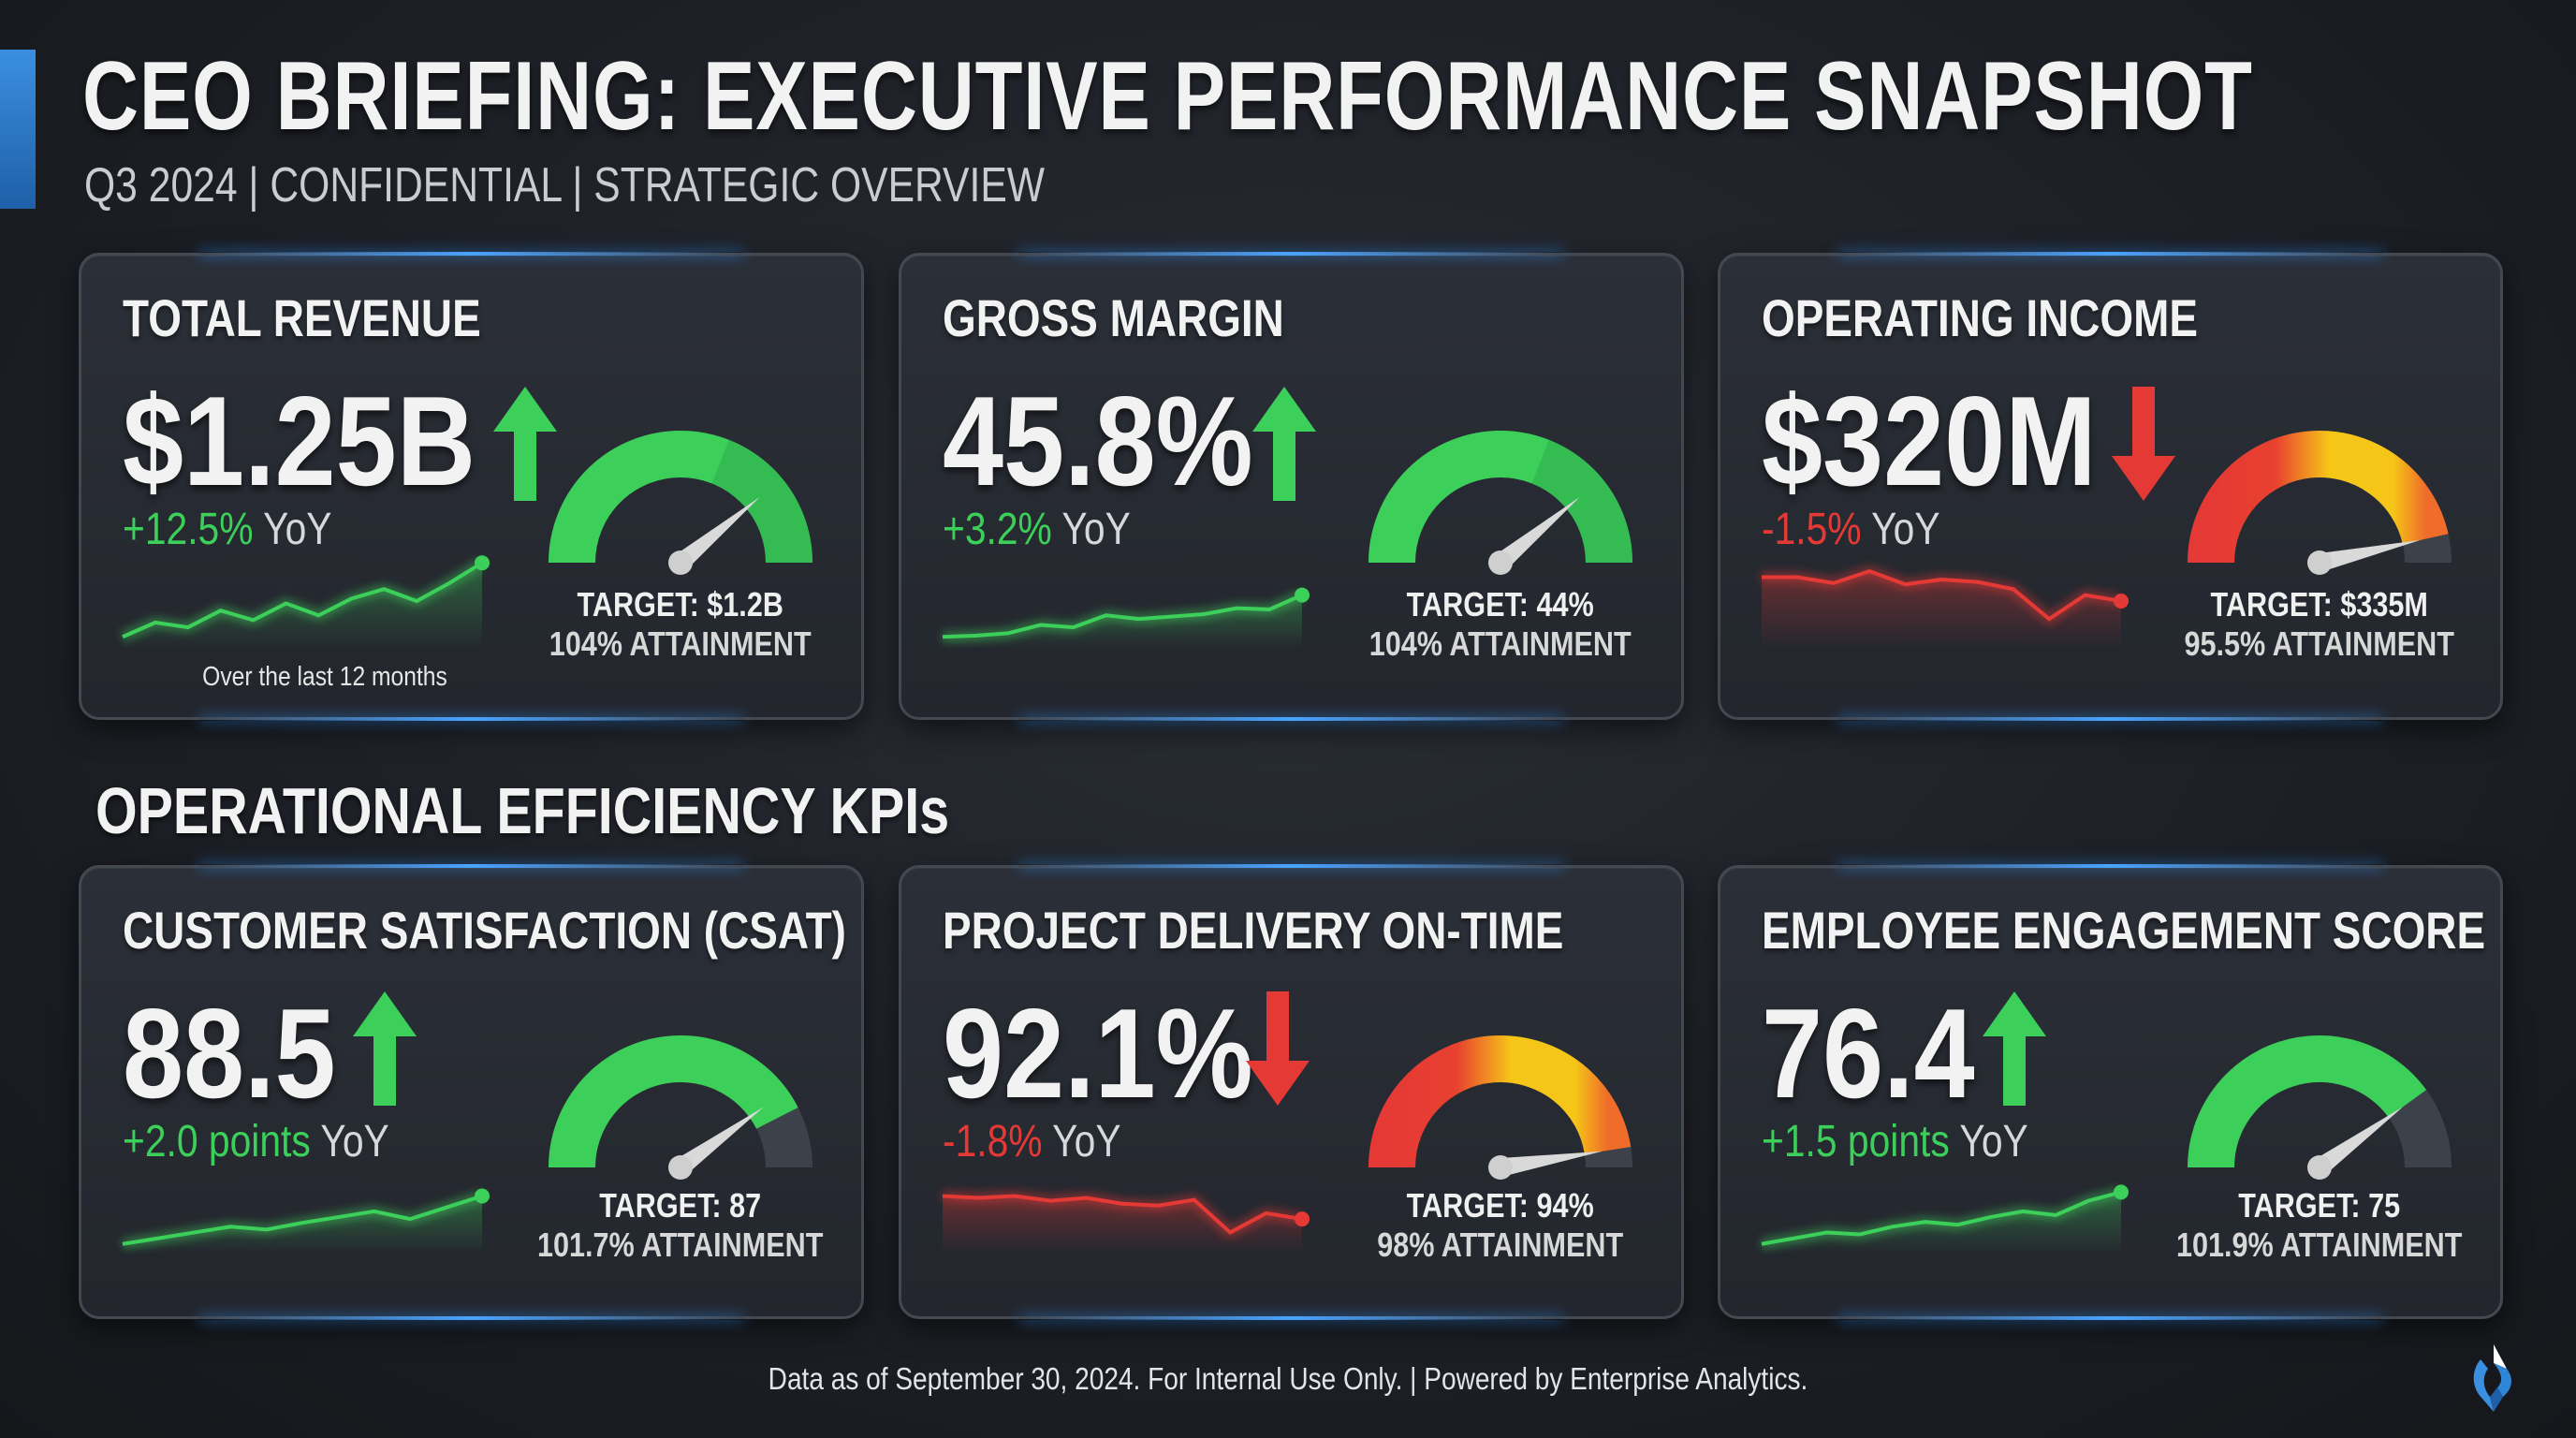  I want to click on attainment-label: 101.7% ATTAINMENT, so click(680, 1245).